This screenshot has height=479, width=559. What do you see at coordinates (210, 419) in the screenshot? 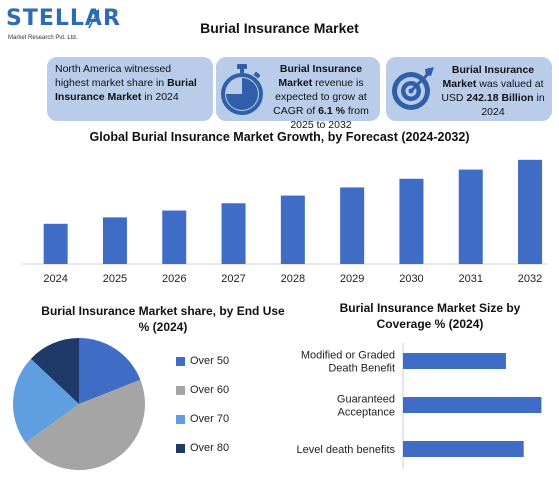
I see `legend-label: Over 70` at bounding box center [210, 419].